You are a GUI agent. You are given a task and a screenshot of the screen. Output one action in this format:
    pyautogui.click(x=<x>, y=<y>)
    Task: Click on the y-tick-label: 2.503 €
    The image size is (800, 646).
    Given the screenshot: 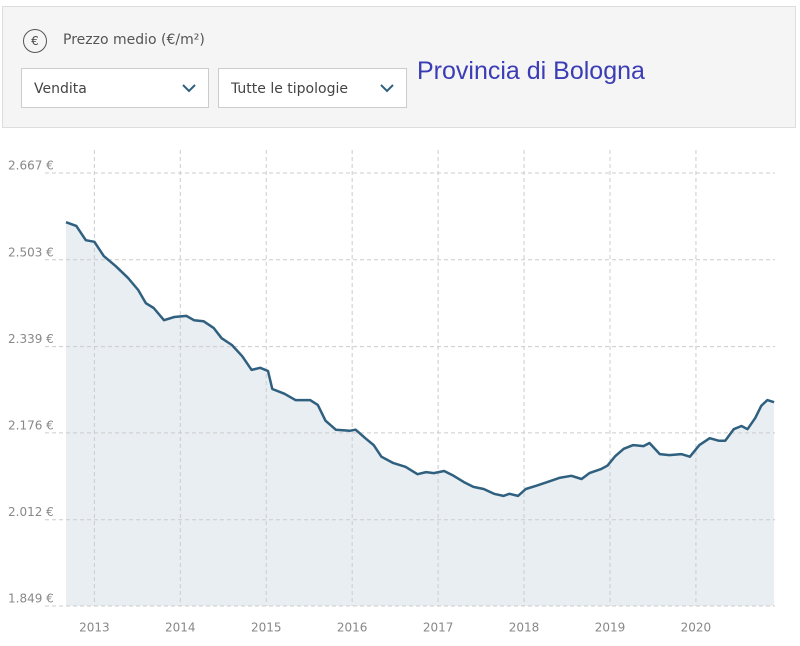 What is the action you would take?
    pyautogui.click(x=31, y=252)
    